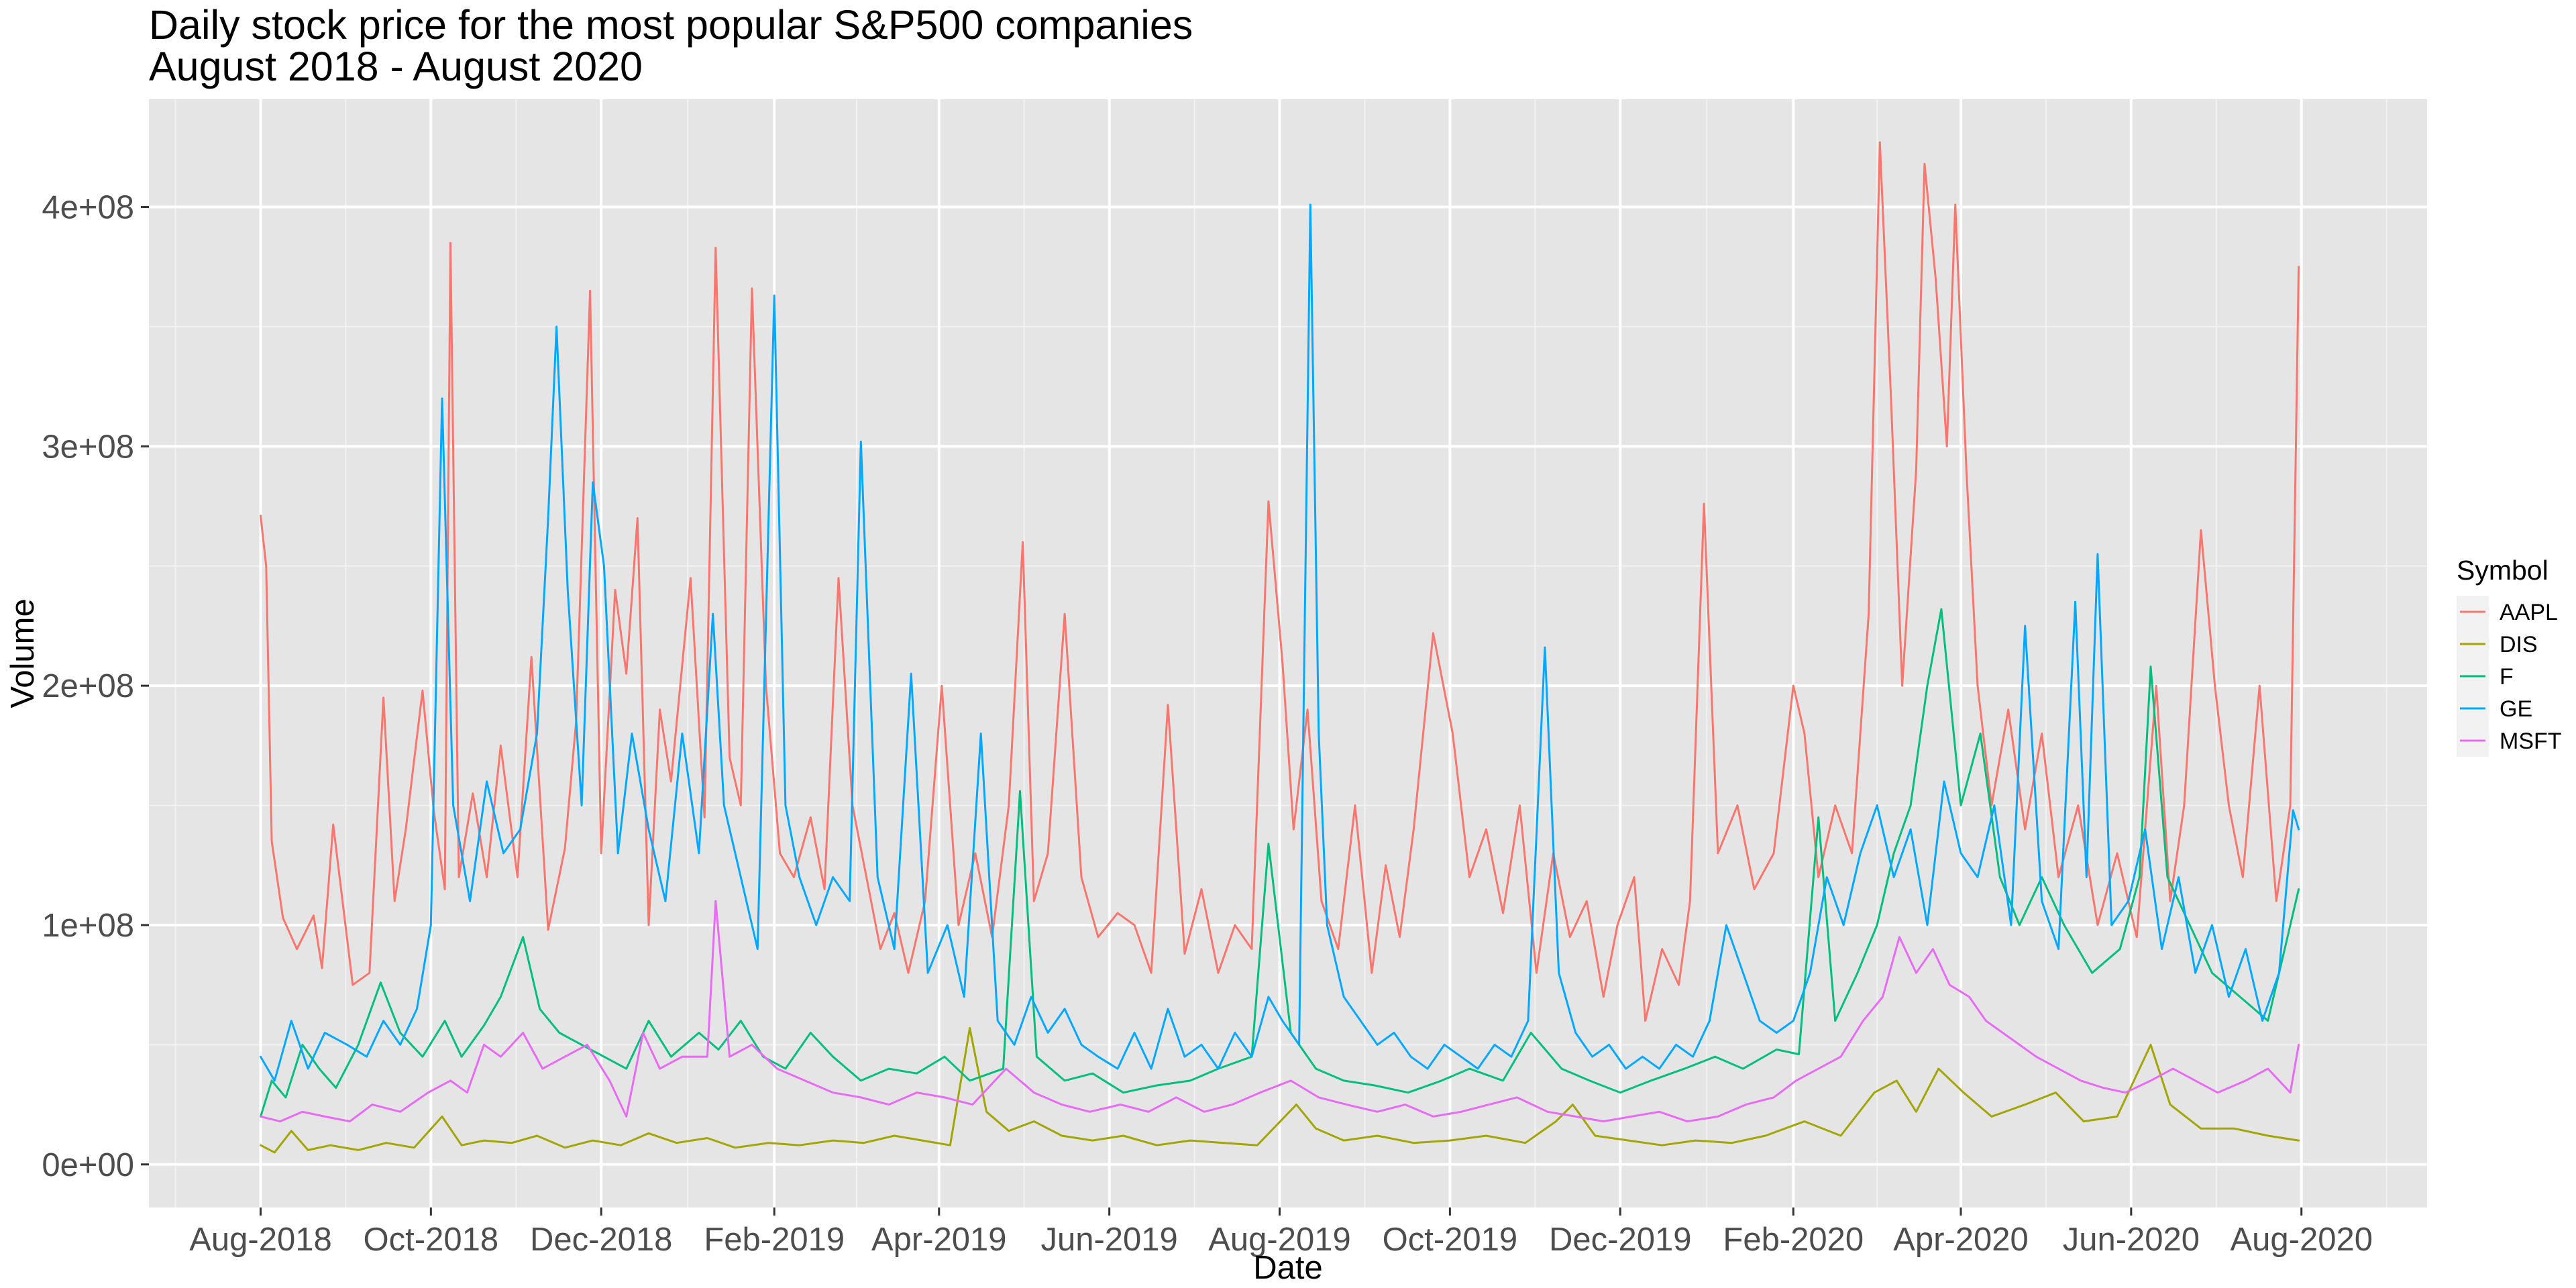 Image resolution: width=2576 pixels, height=1288 pixels. Describe the element at coordinates (88, 926) in the screenshot. I see `y-tick-label: 1e+08` at that location.